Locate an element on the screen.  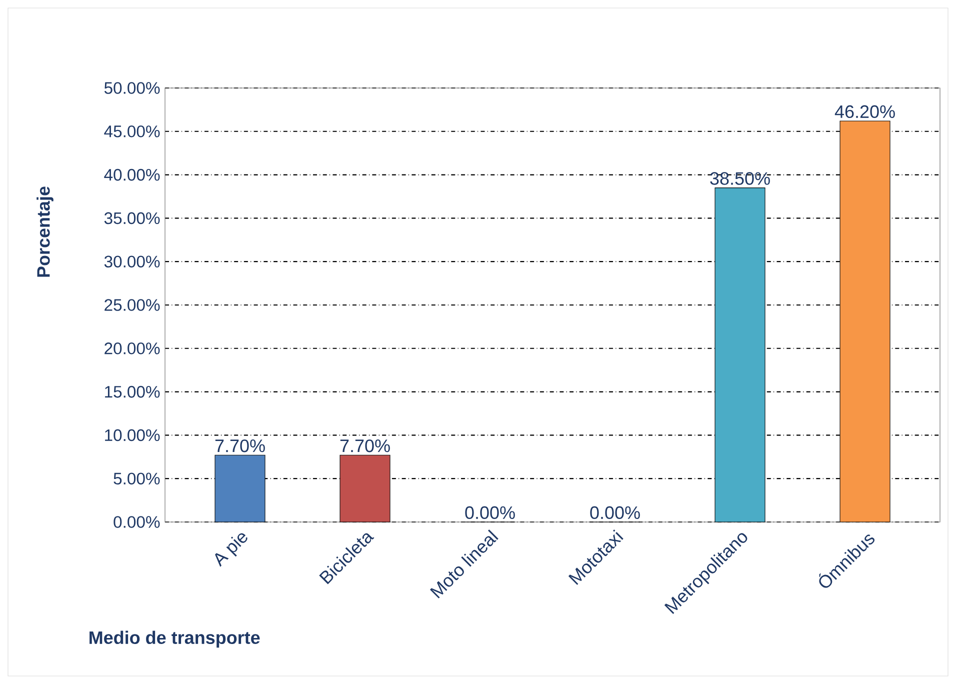
y-tick-label: 15.00% is located at coordinates (132, 392).